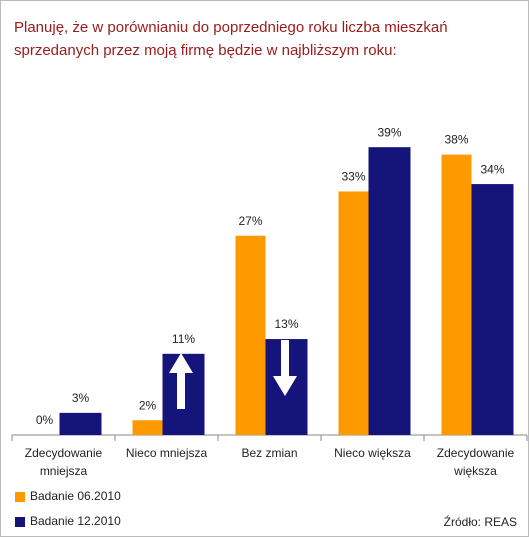 The width and height of the screenshot is (529, 537). Describe the element at coordinates (250, 221) in the screenshot. I see `value-label: 27%` at that location.